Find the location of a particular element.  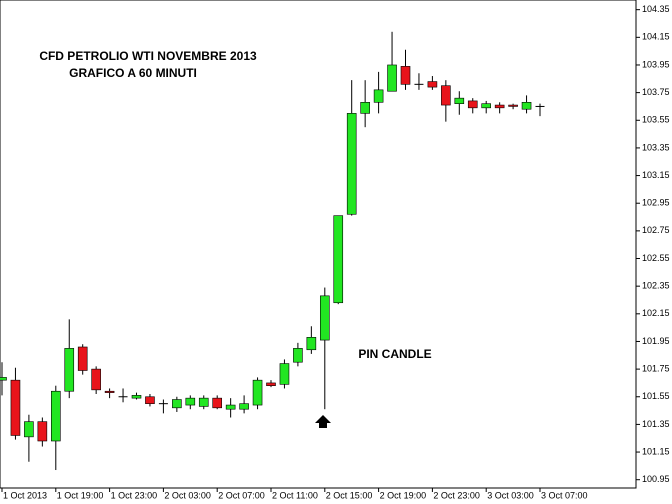

arrow is located at coordinates (323, 421).